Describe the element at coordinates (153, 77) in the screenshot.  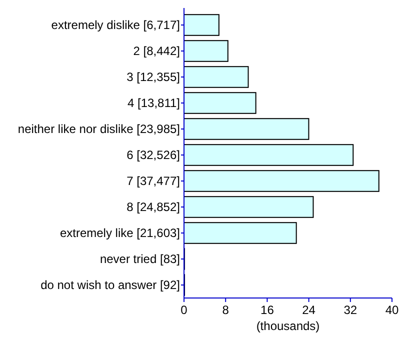
I see `y-tick-label: 3 [12,355]` at that location.